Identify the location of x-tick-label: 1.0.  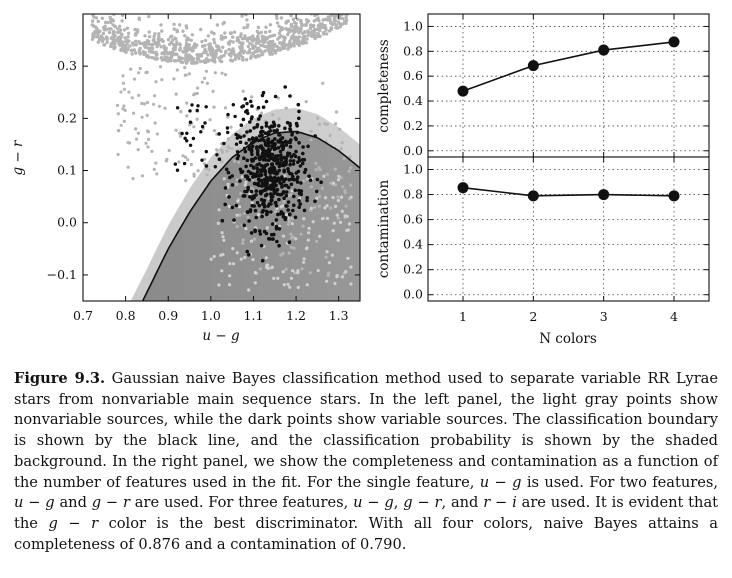
(211, 315).